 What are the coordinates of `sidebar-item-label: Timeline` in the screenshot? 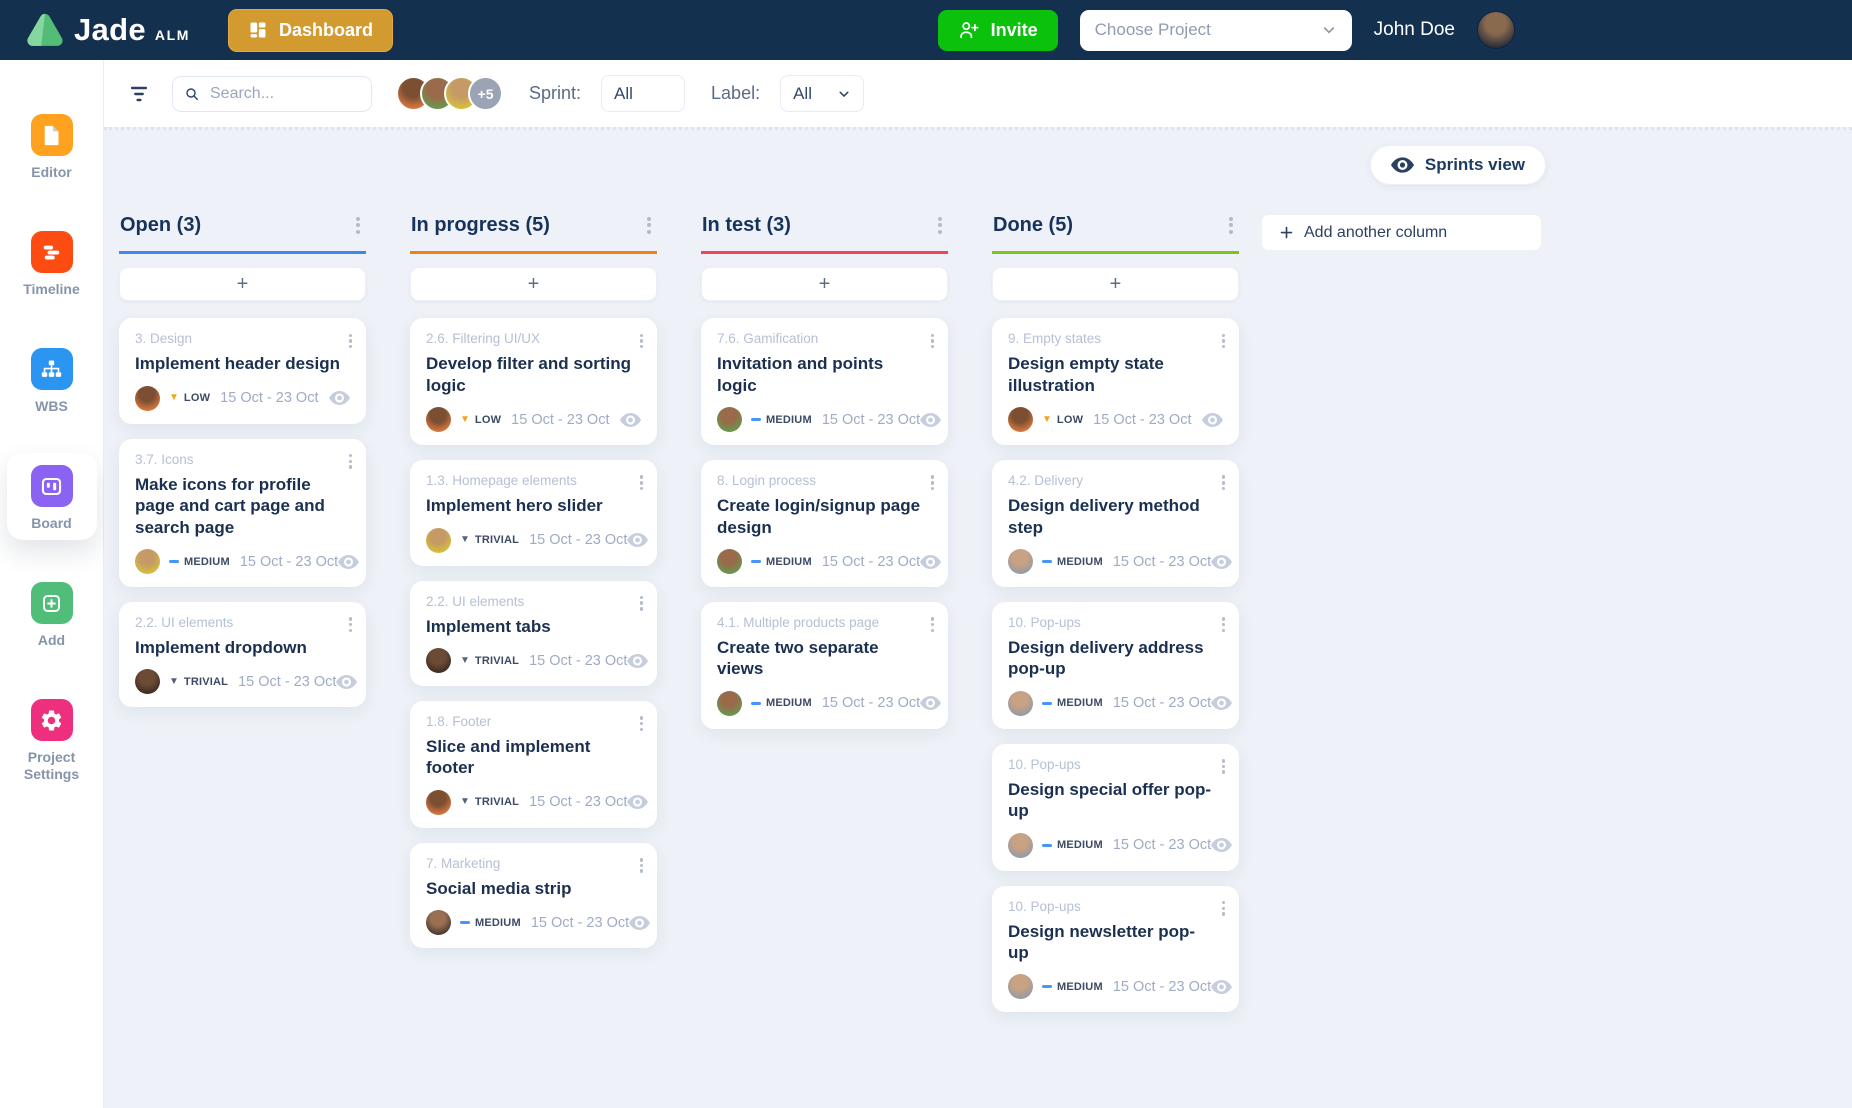 It's located at (51, 289).